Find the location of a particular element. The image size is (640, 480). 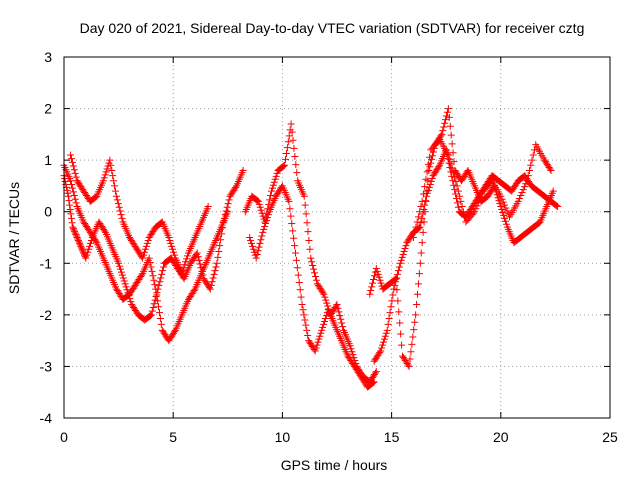

y-tick-label: 0 is located at coordinates (48, 212).